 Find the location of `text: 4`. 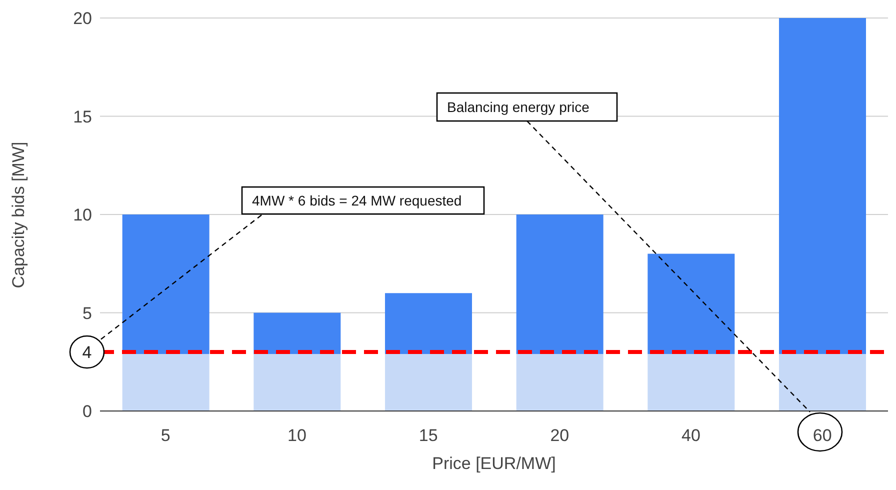

text: 4 is located at coordinates (87, 352).